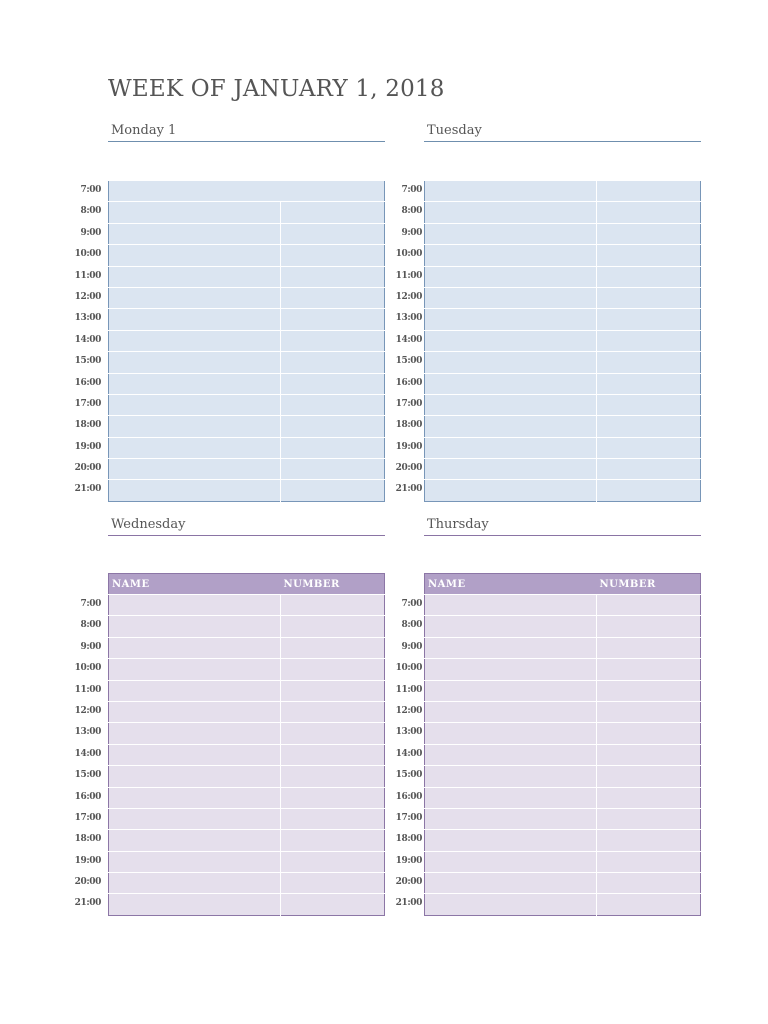 The image size is (768, 1024). I want to click on entry-cell, so click(246, 190).